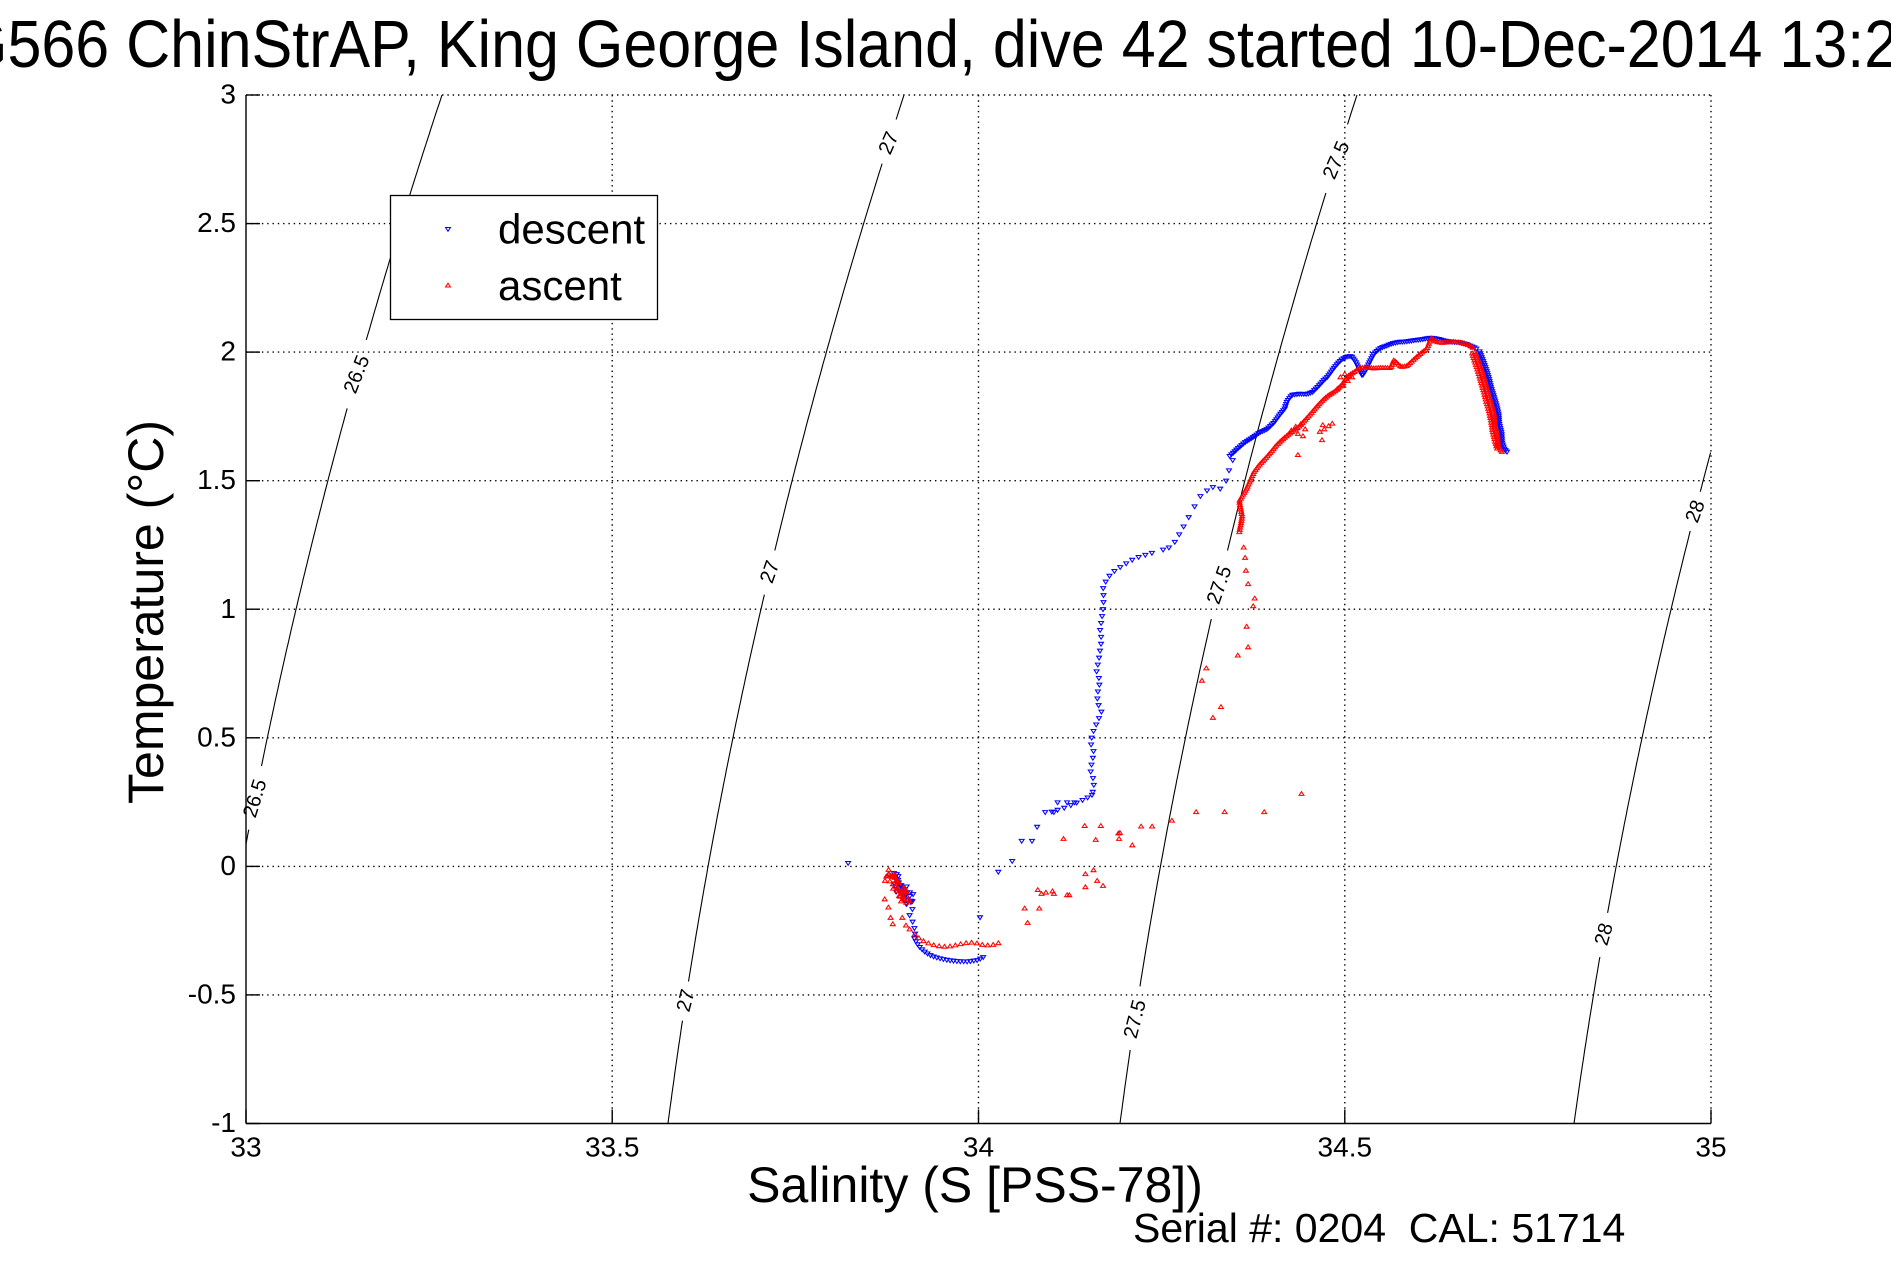  Describe the element at coordinates (1379, 1228) in the screenshot. I see `svg-text: Serial #: 0204 CAL: 51714` at that location.